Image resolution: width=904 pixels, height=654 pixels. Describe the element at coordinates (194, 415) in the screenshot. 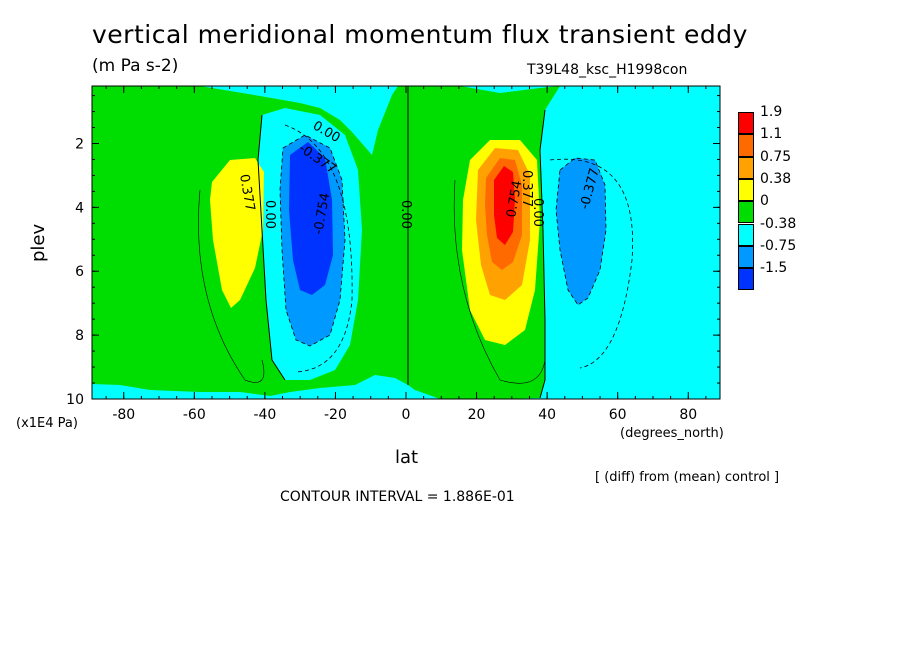

I see `x-tick-label: -60` at that location.